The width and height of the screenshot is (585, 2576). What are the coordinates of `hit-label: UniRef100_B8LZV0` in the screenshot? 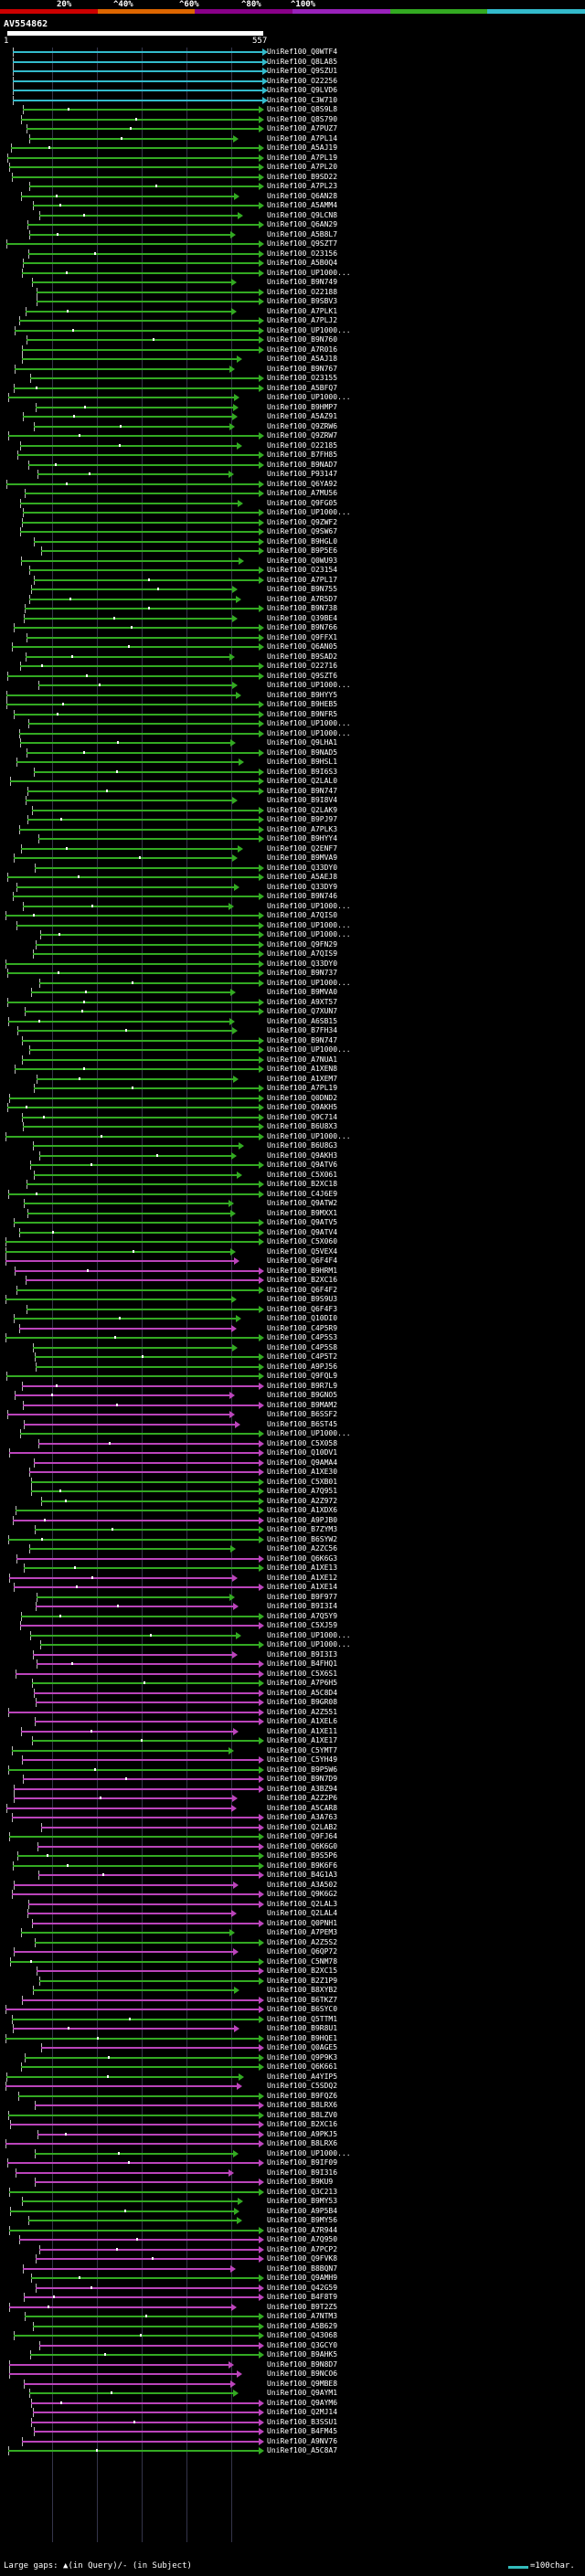 It's located at (302, 2114).